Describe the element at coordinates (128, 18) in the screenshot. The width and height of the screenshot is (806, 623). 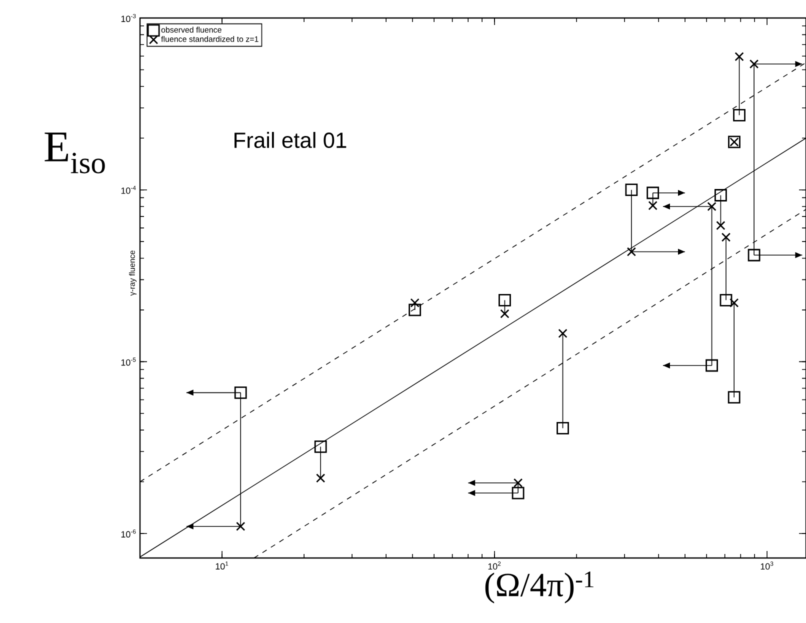
I see `y-tick-label: 10$^{-3}$` at that location.